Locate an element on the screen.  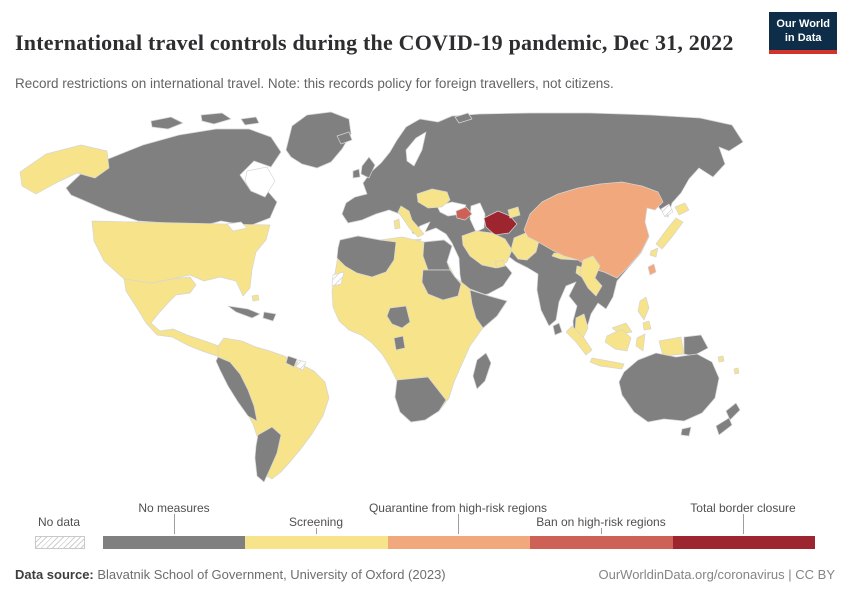
region-madagascar is located at coordinates (482, 371).